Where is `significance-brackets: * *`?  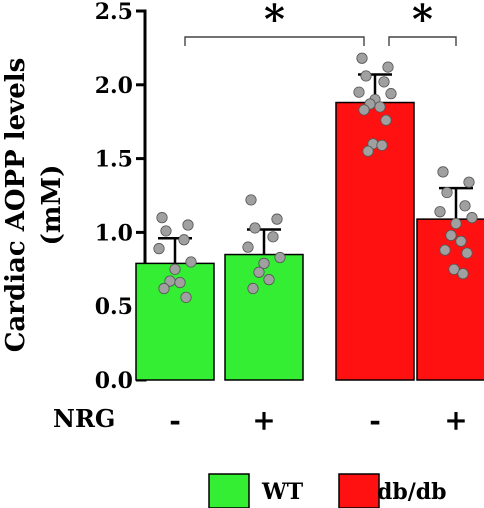 significance-brackets: * * is located at coordinates (320, 23).